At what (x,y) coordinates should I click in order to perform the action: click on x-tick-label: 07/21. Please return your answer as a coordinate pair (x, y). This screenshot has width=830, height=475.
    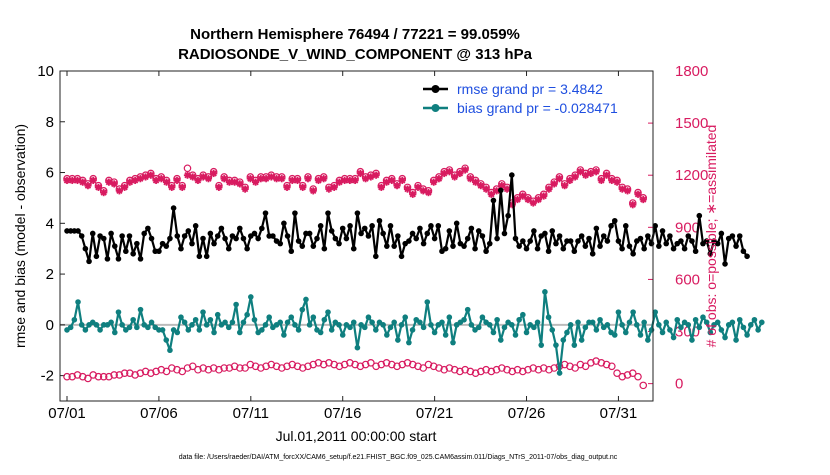
    Looking at the image, I should click on (435, 413).